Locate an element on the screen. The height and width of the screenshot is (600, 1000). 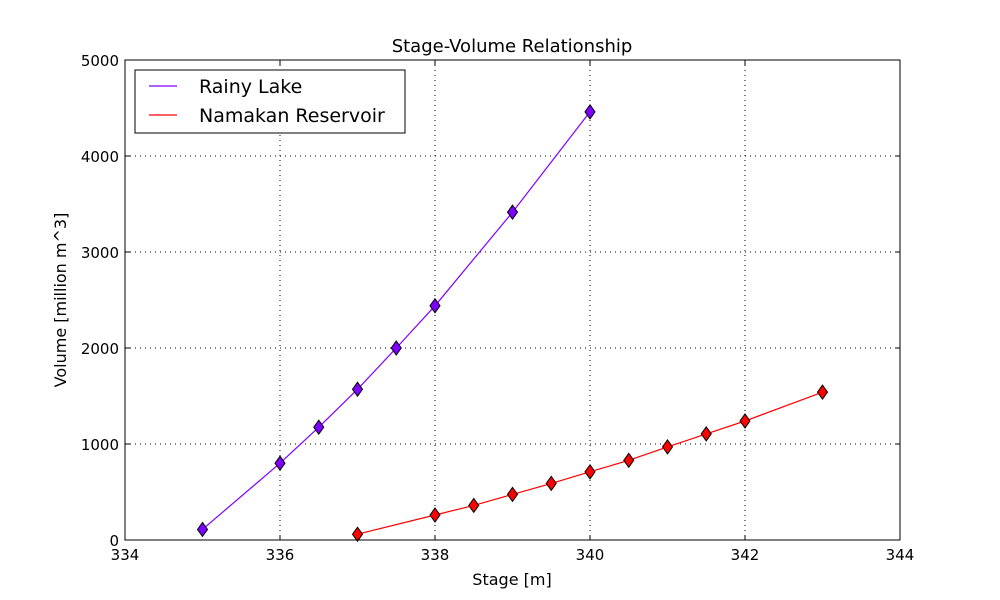
legend-box is located at coordinates (270, 101).